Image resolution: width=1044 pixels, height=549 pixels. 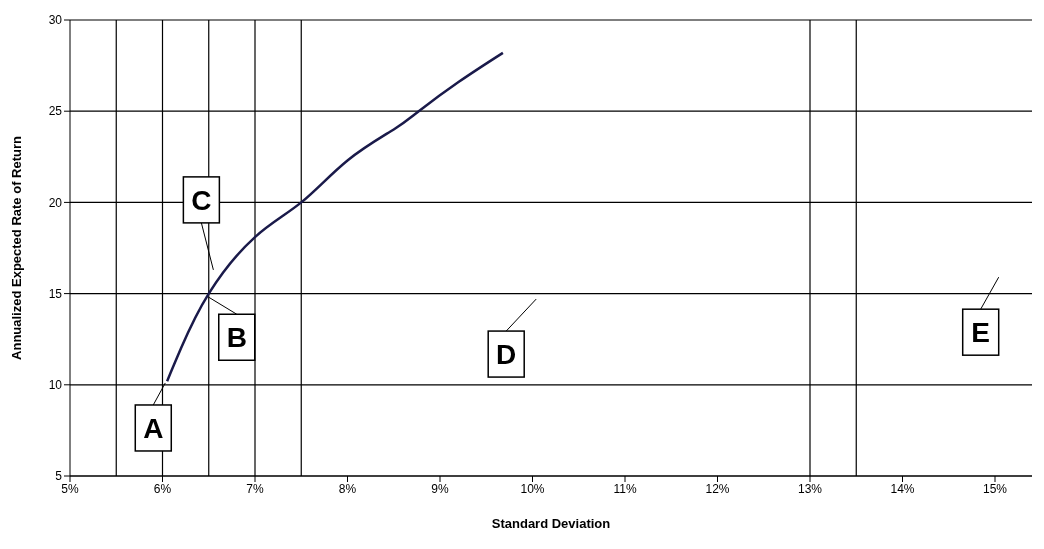 I want to click on x-tick-label: 8%, so click(x=347, y=488).